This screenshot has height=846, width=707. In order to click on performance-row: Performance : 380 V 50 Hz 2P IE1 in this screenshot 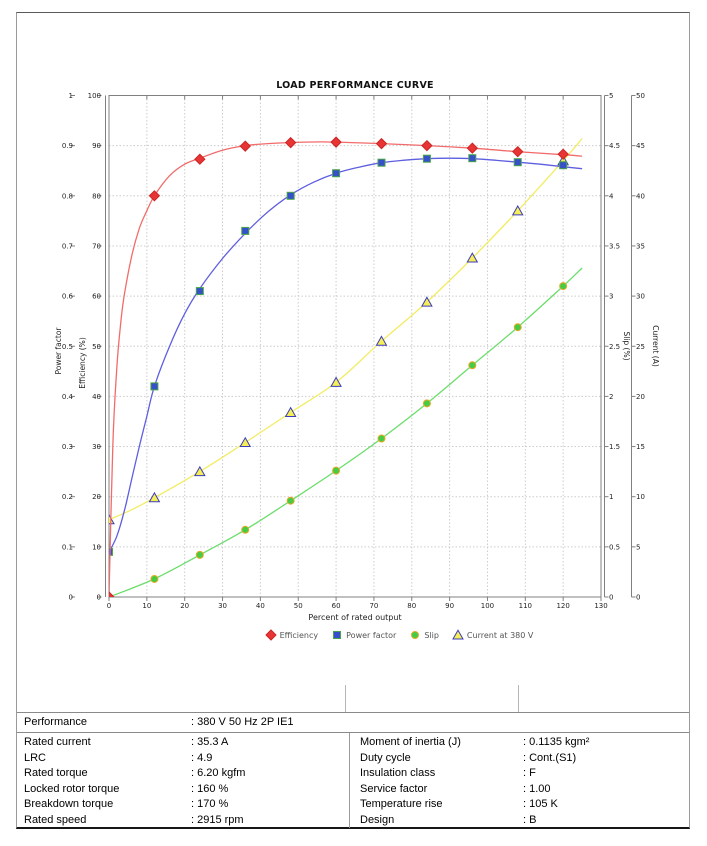, I will do `click(353, 722)`.